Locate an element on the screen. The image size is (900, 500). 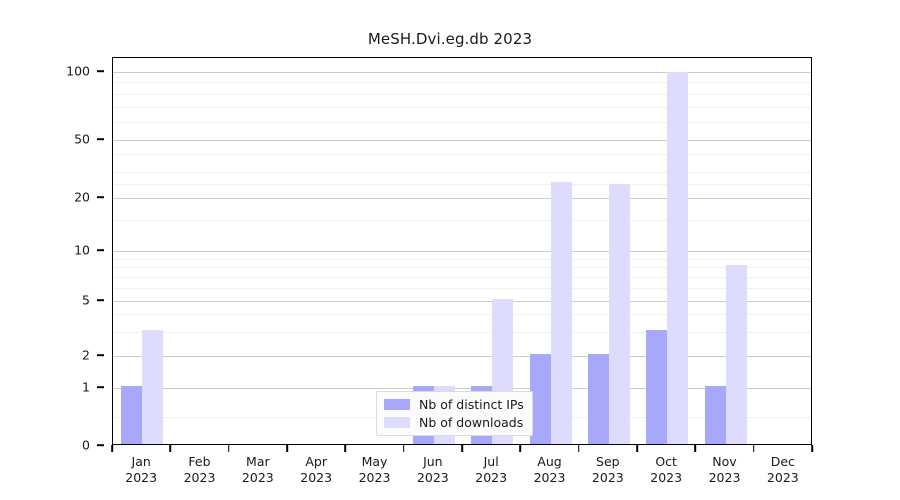
y-tick-label: 2 is located at coordinates (86, 355).